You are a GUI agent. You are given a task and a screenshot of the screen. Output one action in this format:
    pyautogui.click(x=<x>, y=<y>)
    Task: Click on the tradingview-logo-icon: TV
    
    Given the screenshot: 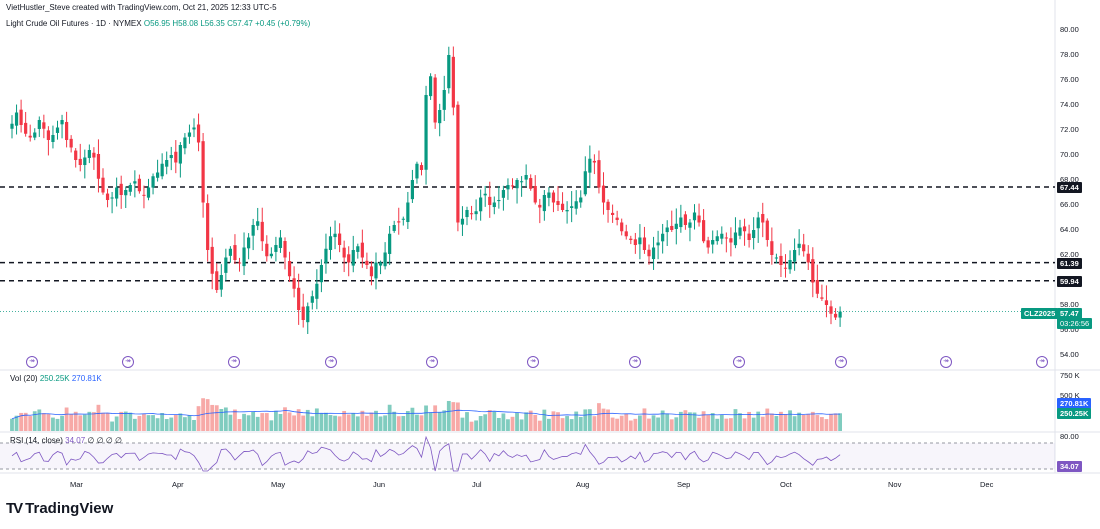 What is the action you would take?
    pyautogui.click(x=14, y=508)
    